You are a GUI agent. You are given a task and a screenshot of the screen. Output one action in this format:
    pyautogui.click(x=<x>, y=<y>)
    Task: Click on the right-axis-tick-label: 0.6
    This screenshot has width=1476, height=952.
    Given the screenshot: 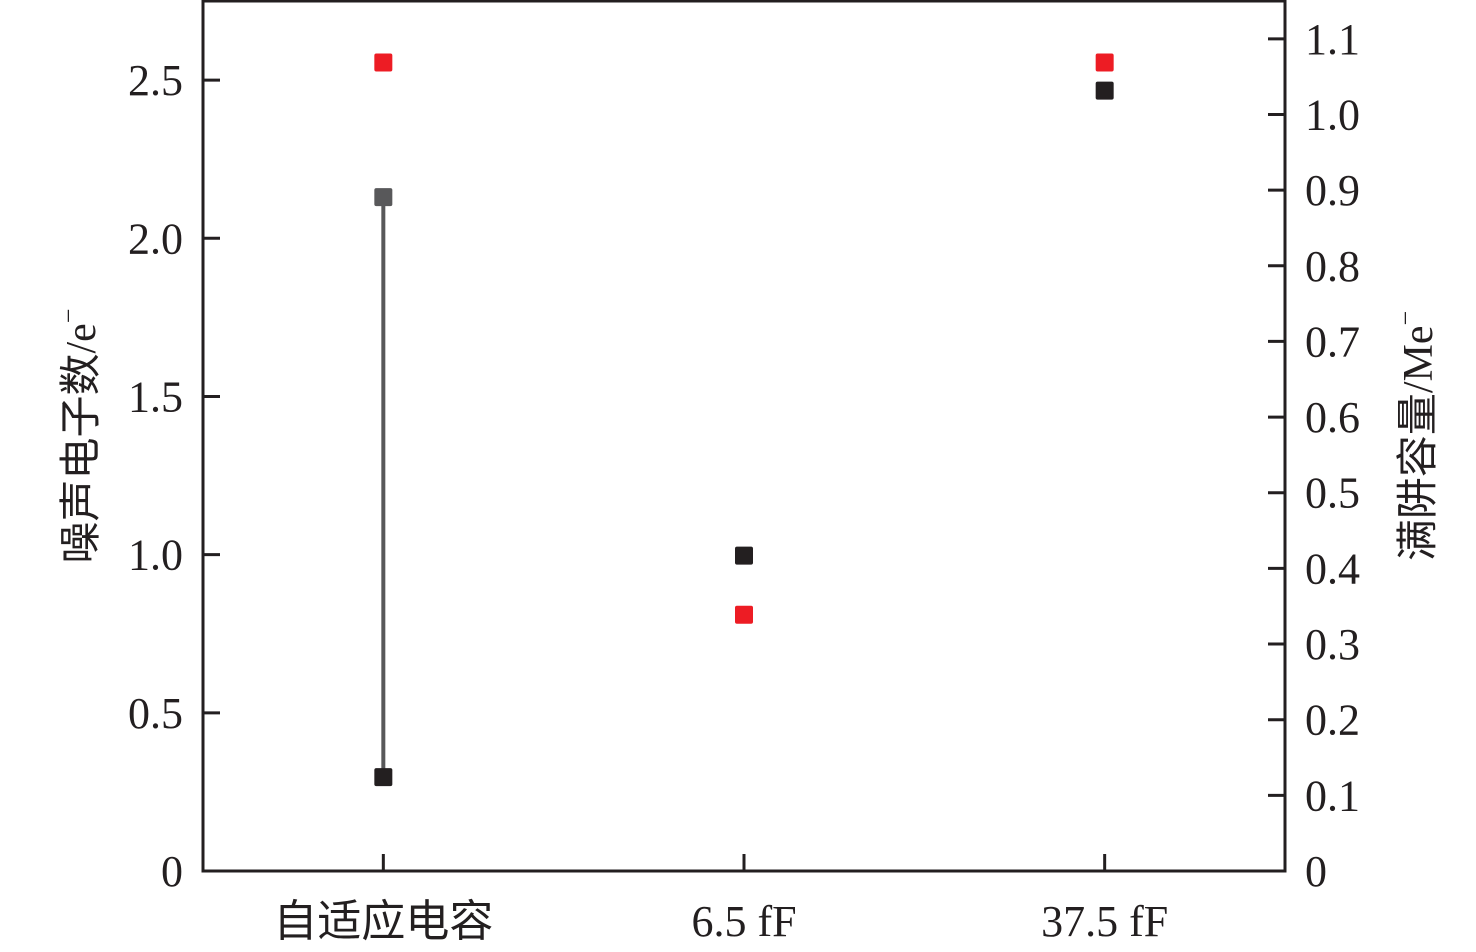 What is the action you would take?
    pyautogui.click(x=1332, y=417)
    